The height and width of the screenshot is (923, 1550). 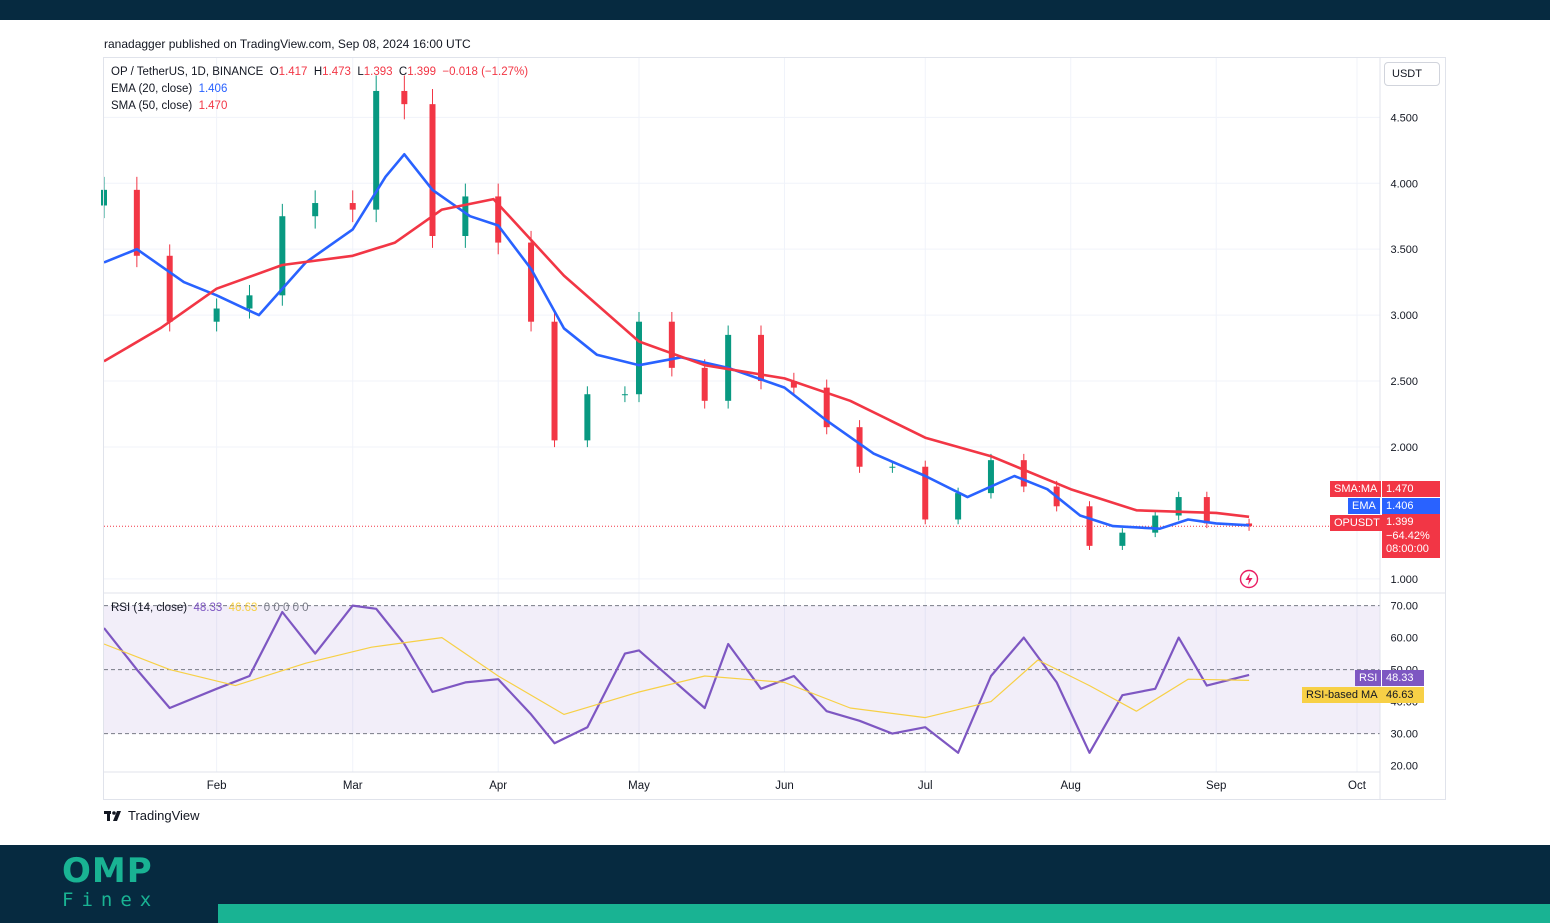 What do you see at coordinates (378, 72) in the screenshot?
I see `low-value: 1.393` at bounding box center [378, 72].